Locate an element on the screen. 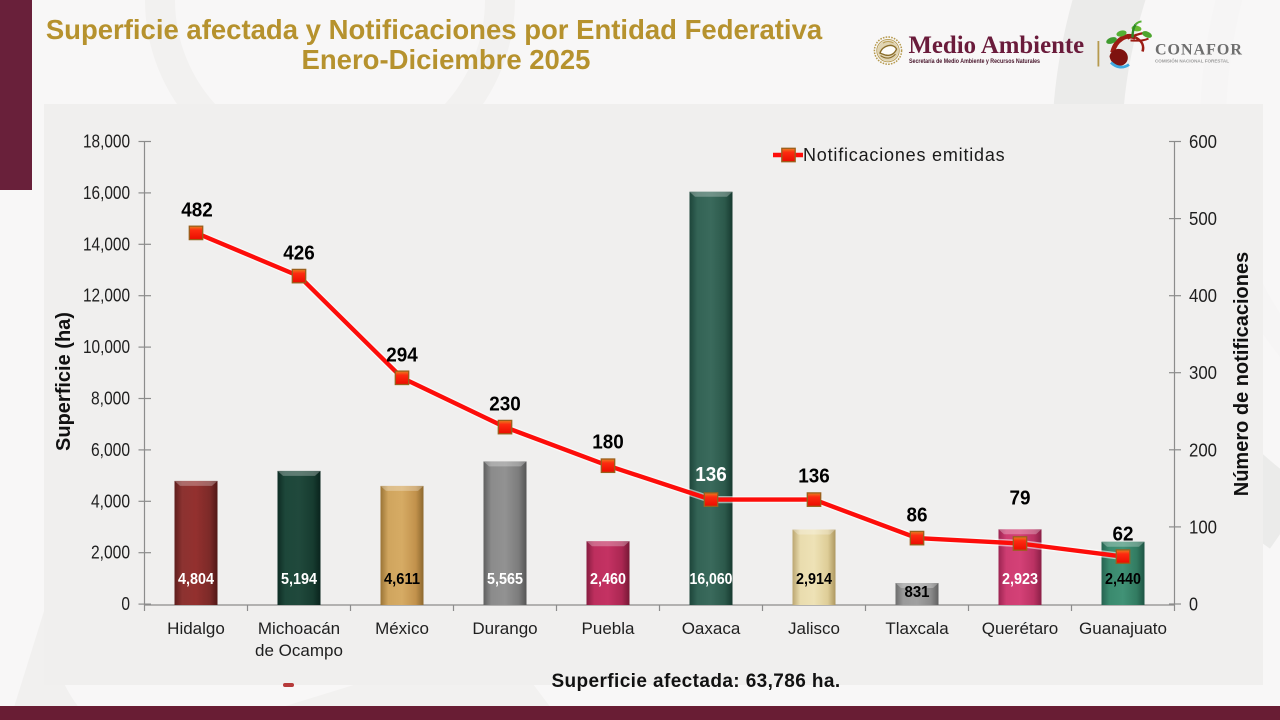  svg-text: 230 is located at coordinates (505, 405).